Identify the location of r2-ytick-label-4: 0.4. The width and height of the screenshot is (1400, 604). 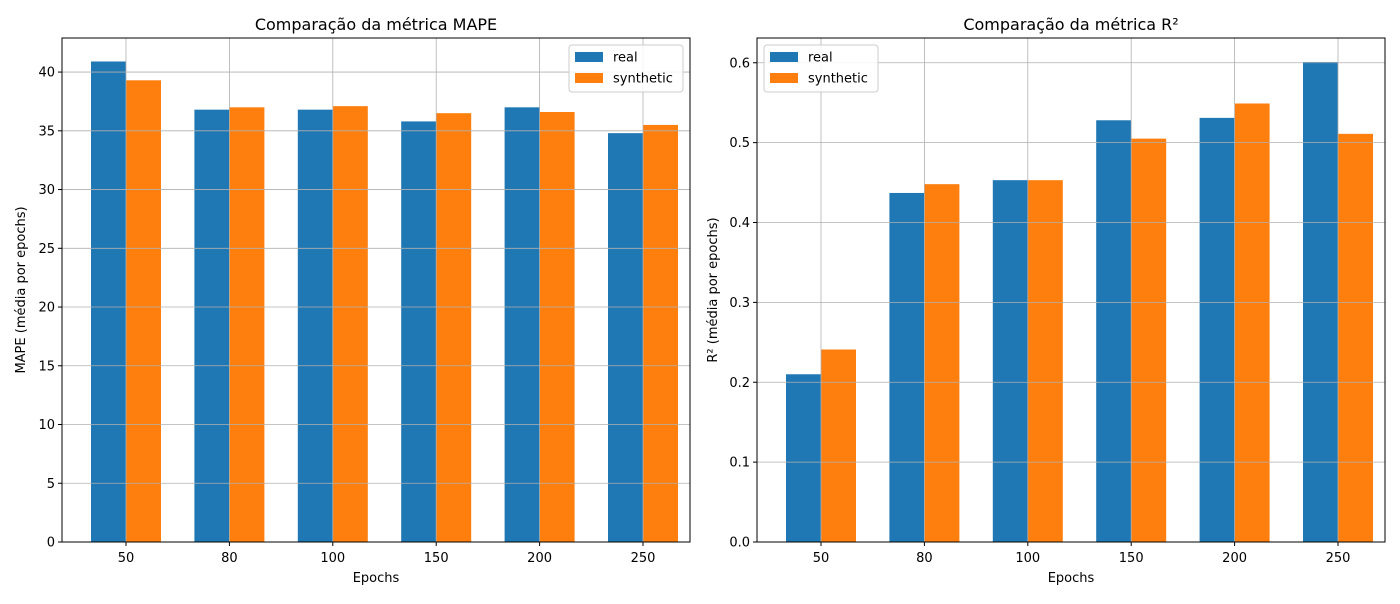
(739, 223).